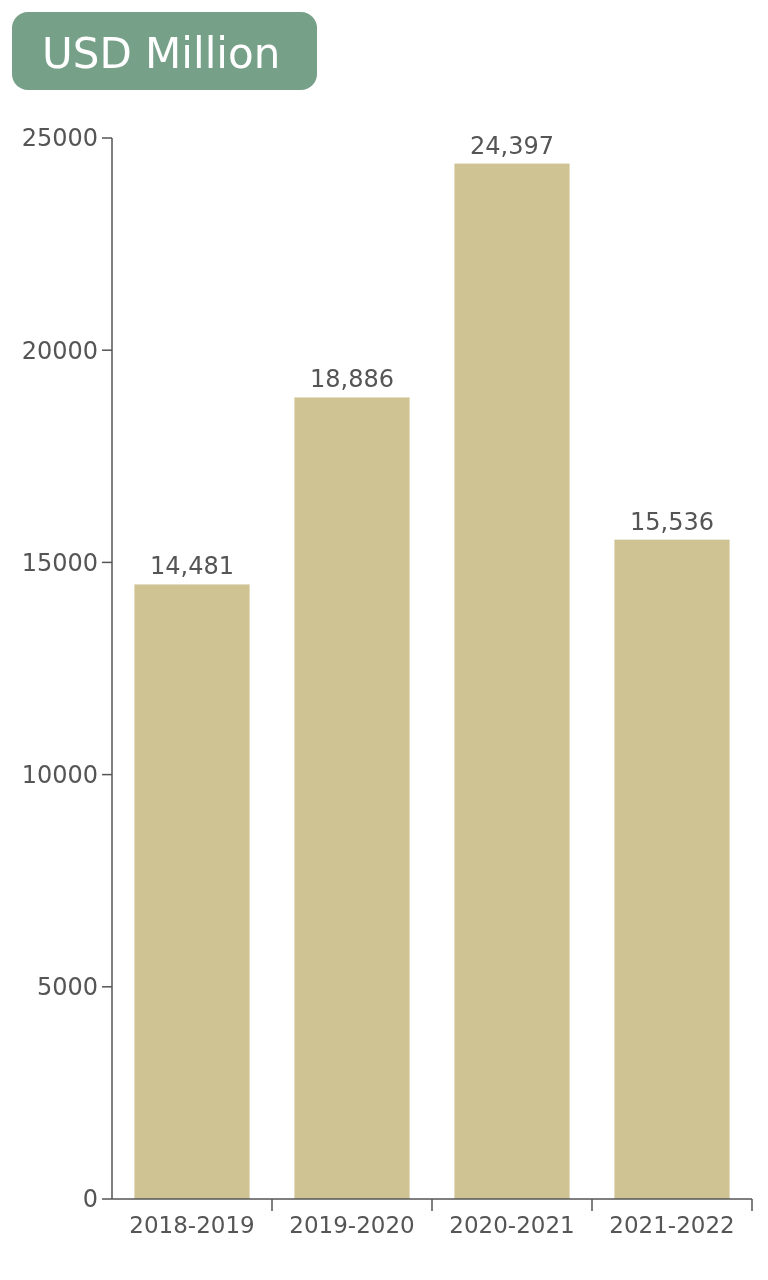 The height and width of the screenshot is (1280, 768). I want to click on data-label: 15,536, so click(672, 521).